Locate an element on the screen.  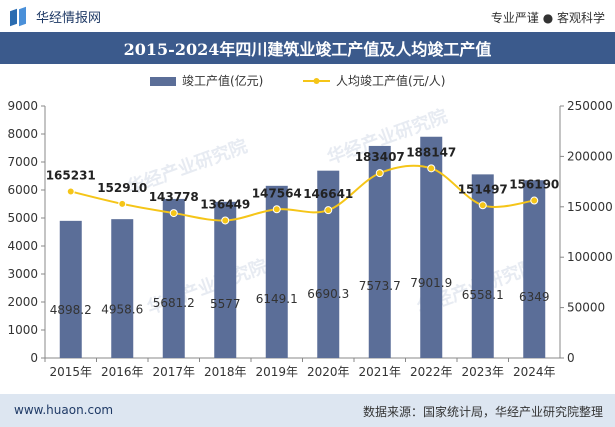
line-path is located at coordinates (302, 193).